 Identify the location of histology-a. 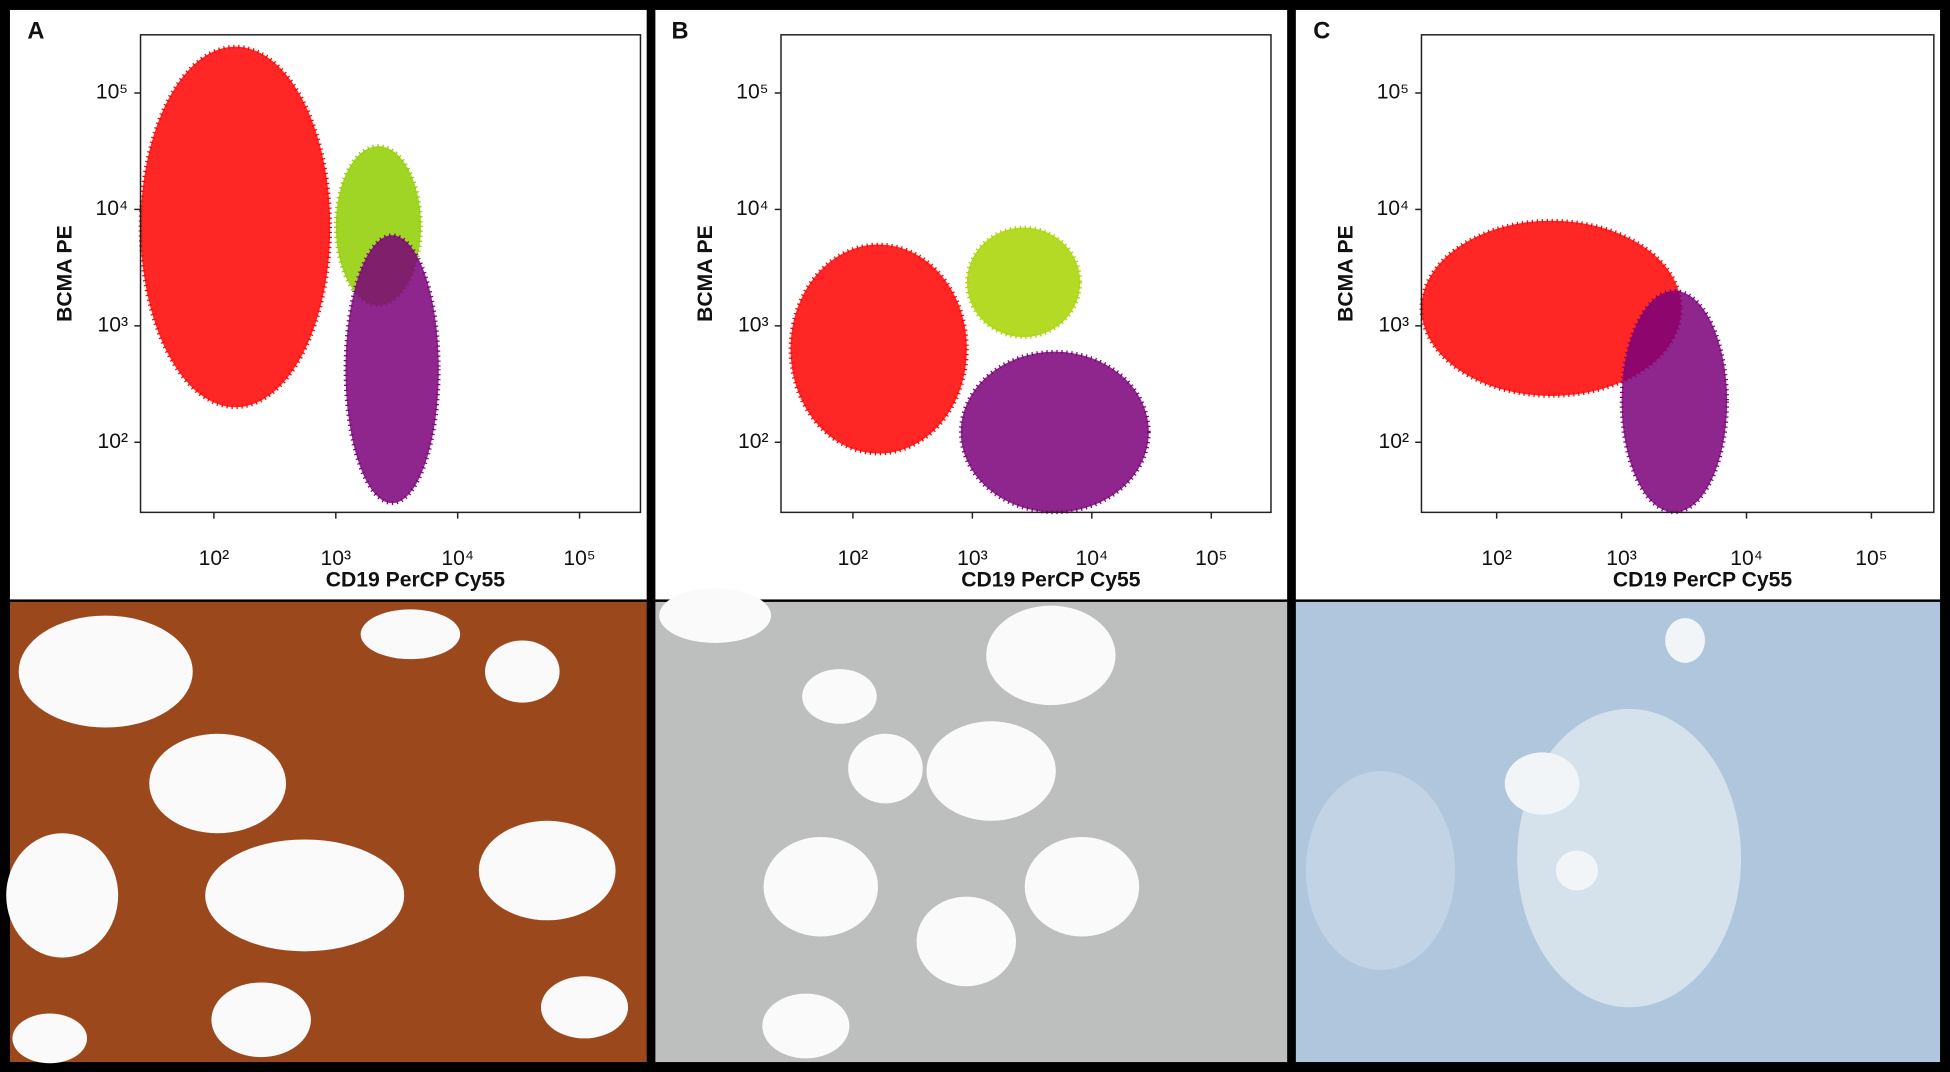
(326, 832).